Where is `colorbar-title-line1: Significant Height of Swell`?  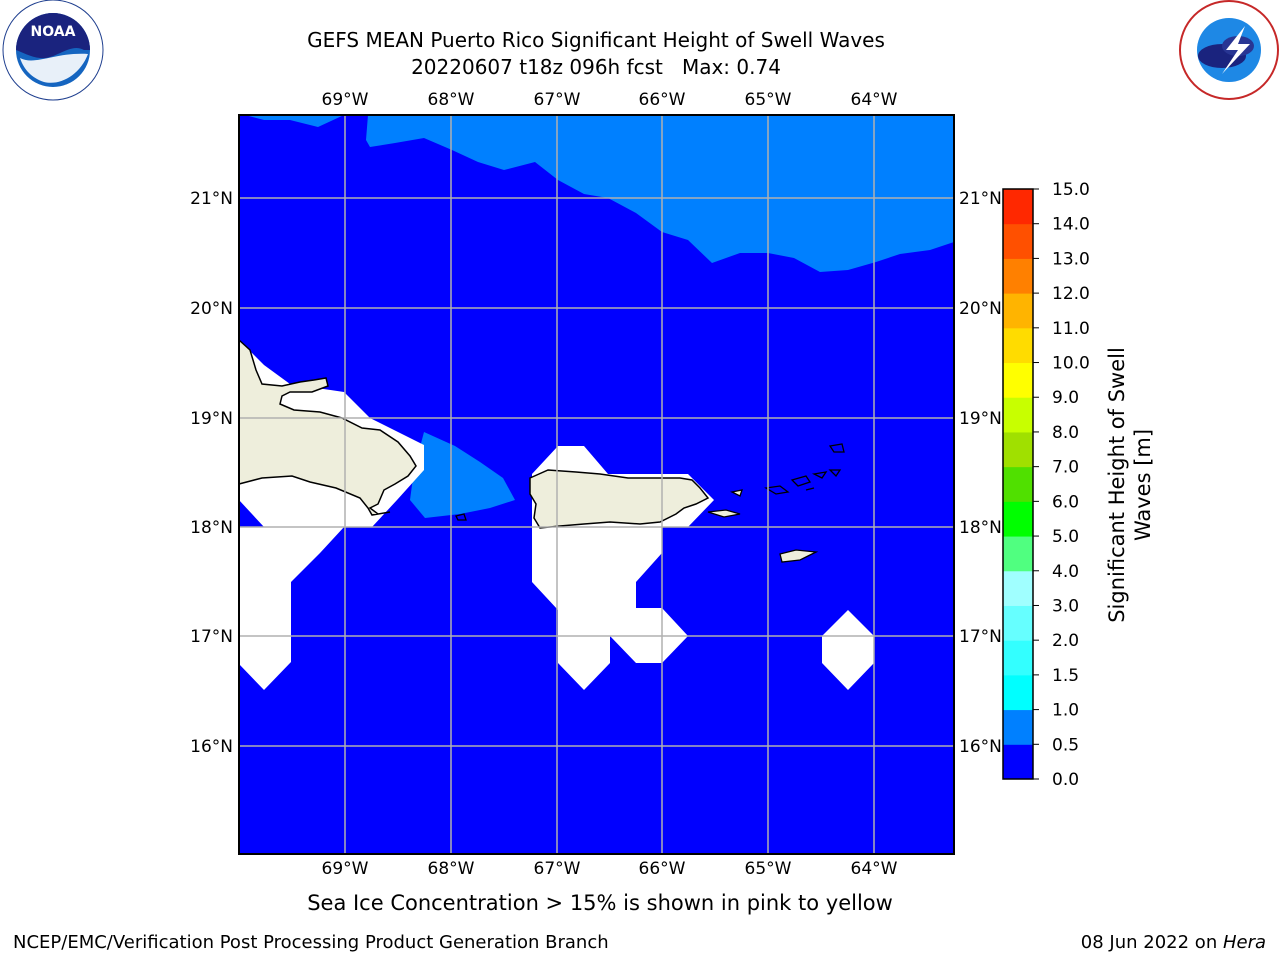 colorbar-title-line1: Significant Height of Swell is located at coordinates (1117, 485).